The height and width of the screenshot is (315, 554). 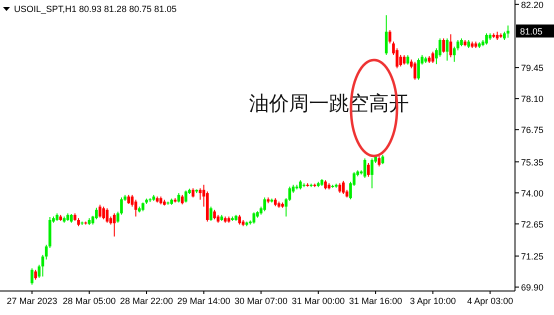 I want to click on x-tick-label: 28 Mar 05:00, so click(x=89, y=301).